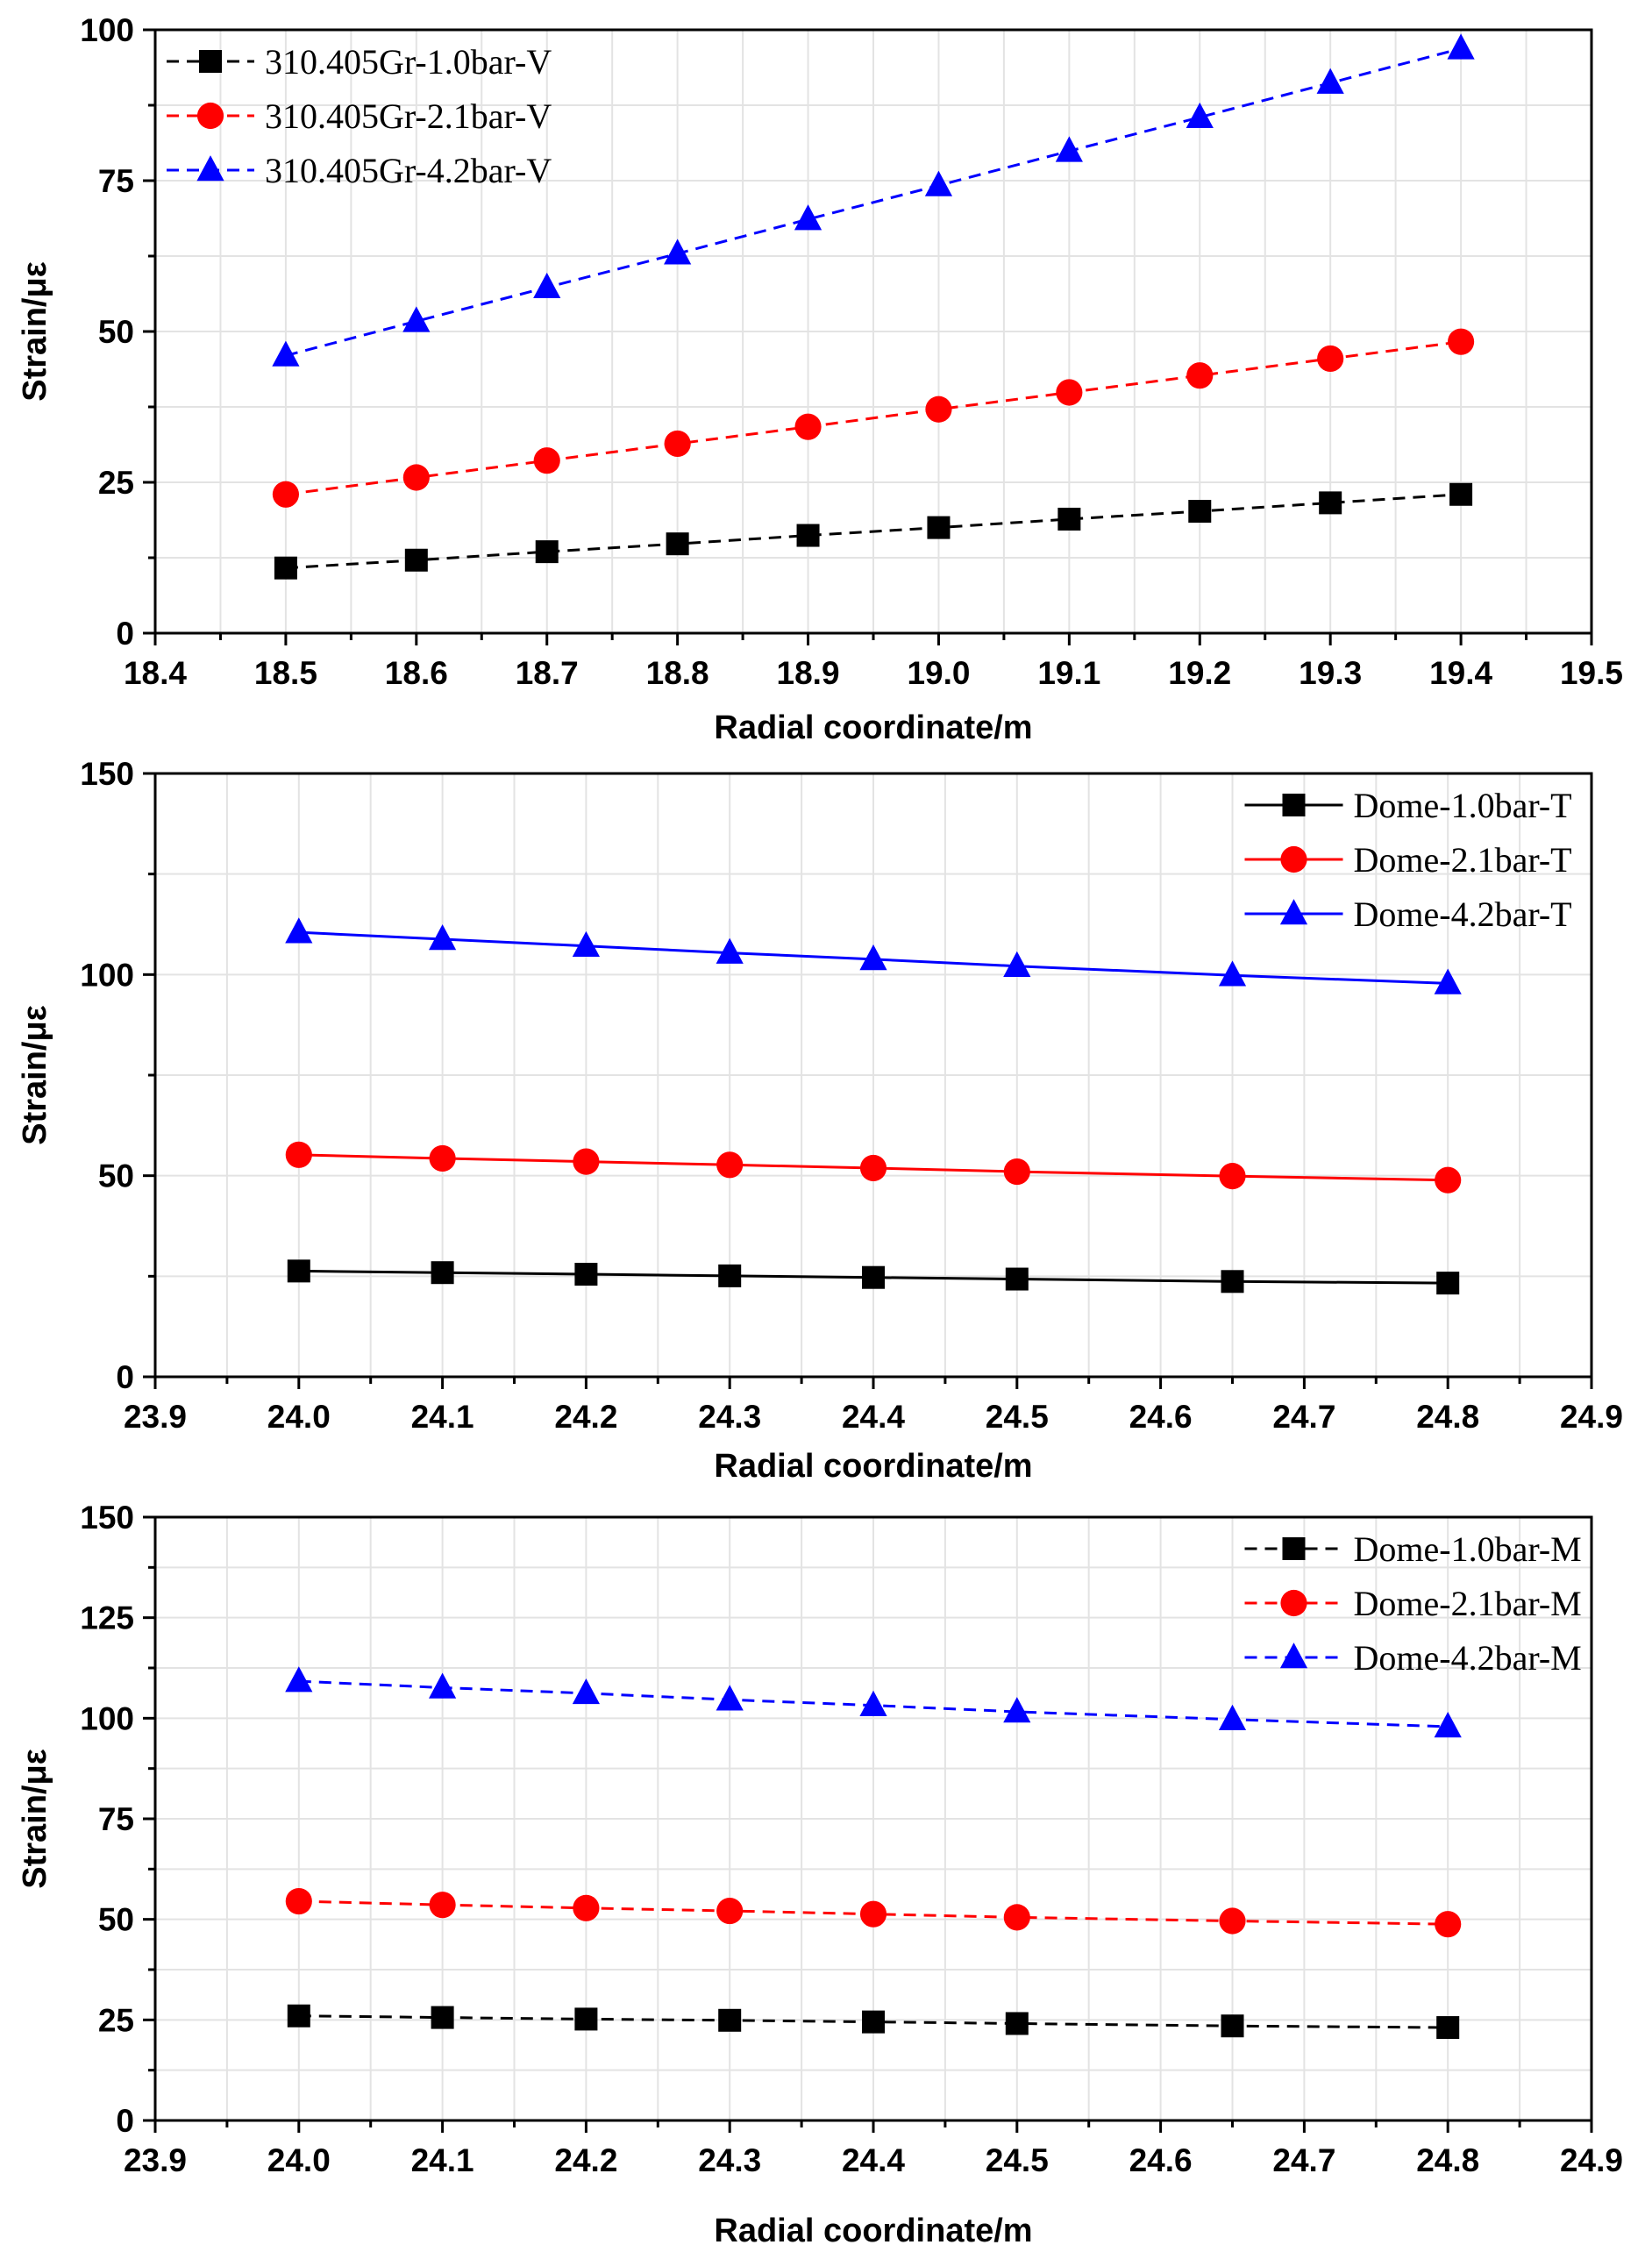  I want to click on legend-label: 310.405Gr-1.0bar-V, so click(408, 62).